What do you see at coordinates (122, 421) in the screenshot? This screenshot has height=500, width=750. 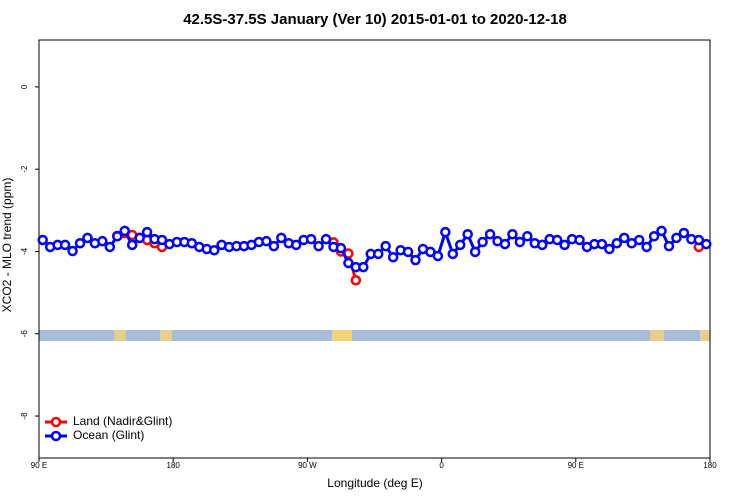 I see `legend-label: Land (Nadir&Glint)` at bounding box center [122, 421].